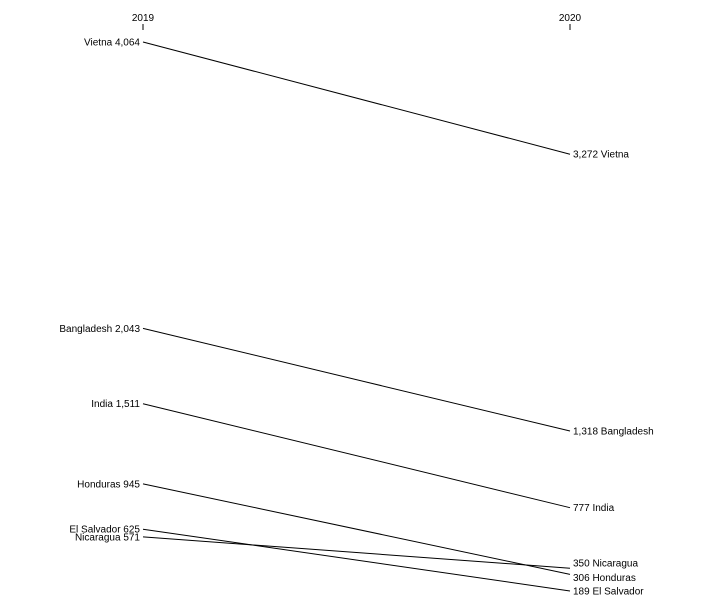  What do you see at coordinates (99, 329) in the screenshot?
I see `label-2019-bangladesh: Bangladesh 2,043` at bounding box center [99, 329].